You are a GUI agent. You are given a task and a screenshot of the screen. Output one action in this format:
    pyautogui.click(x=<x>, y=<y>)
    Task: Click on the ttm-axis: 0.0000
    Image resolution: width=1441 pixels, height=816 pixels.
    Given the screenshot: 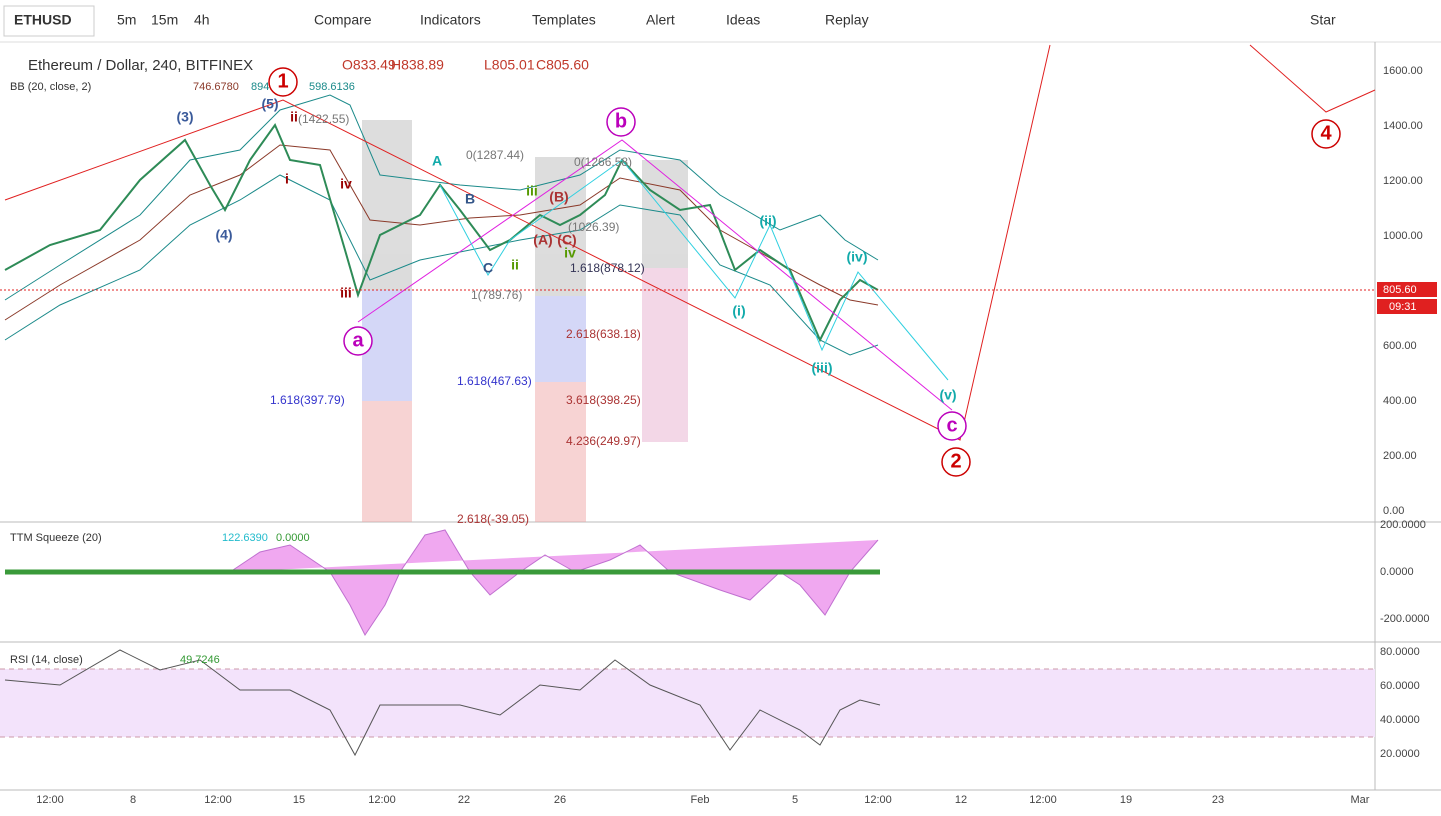 What is the action you would take?
    pyautogui.click(x=1397, y=572)
    